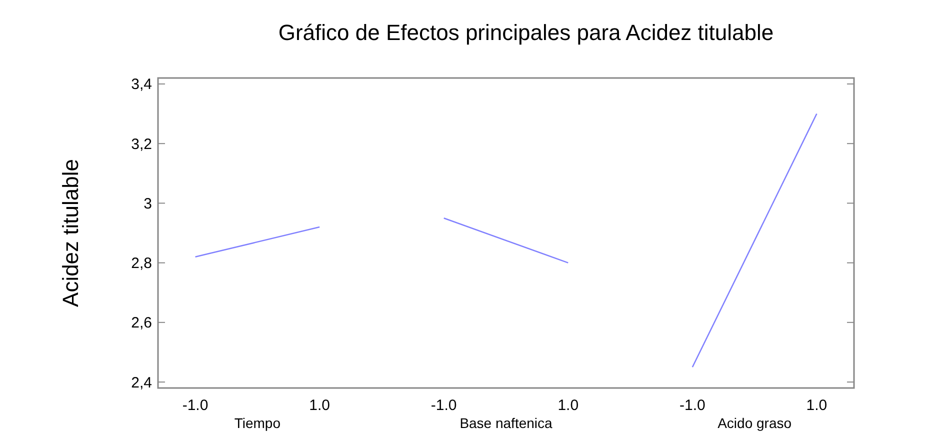 This screenshot has width=932, height=445. Describe the element at coordinates (148, 203) in the screenshot. I see `y-tick-label: 3` at that location.